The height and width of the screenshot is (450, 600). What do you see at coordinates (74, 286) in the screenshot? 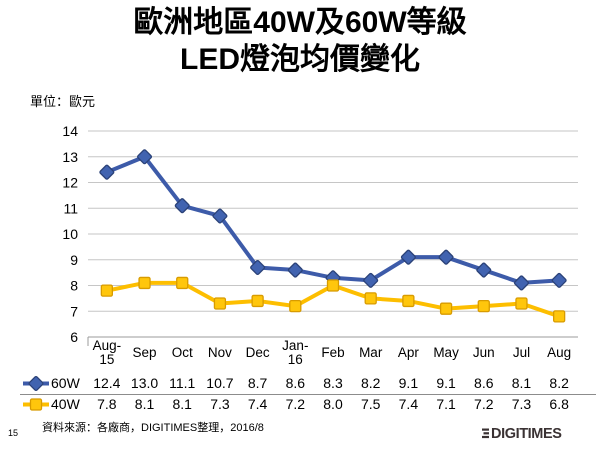
I see `y-axis-tick-label: 8` at bounding box center [74, 286].